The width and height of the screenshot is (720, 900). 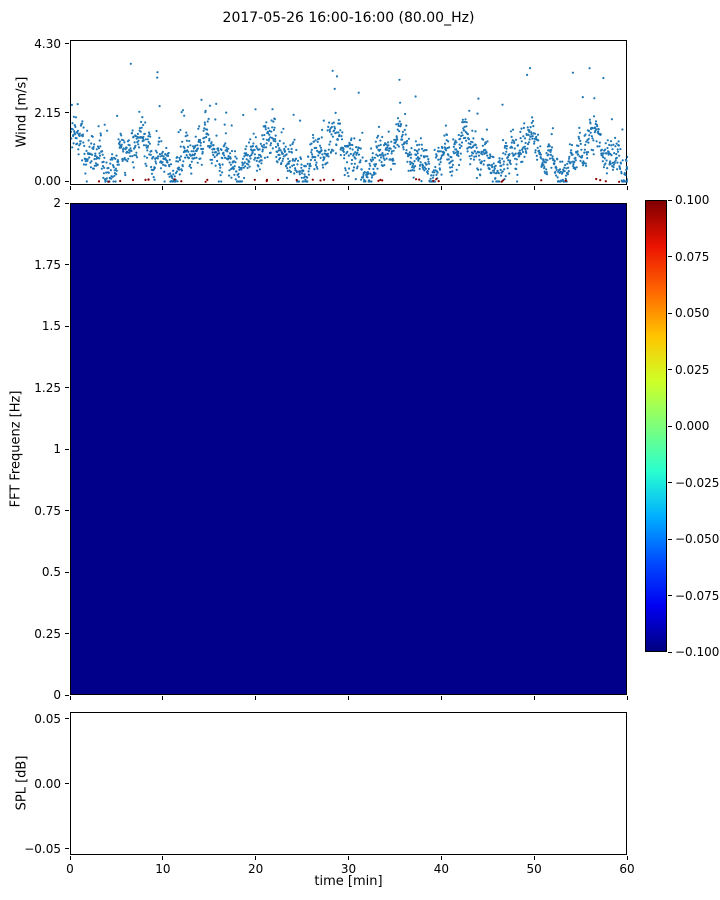 I want to click on colorbar-tick-label: −0.025, so click(x=697, y=482).